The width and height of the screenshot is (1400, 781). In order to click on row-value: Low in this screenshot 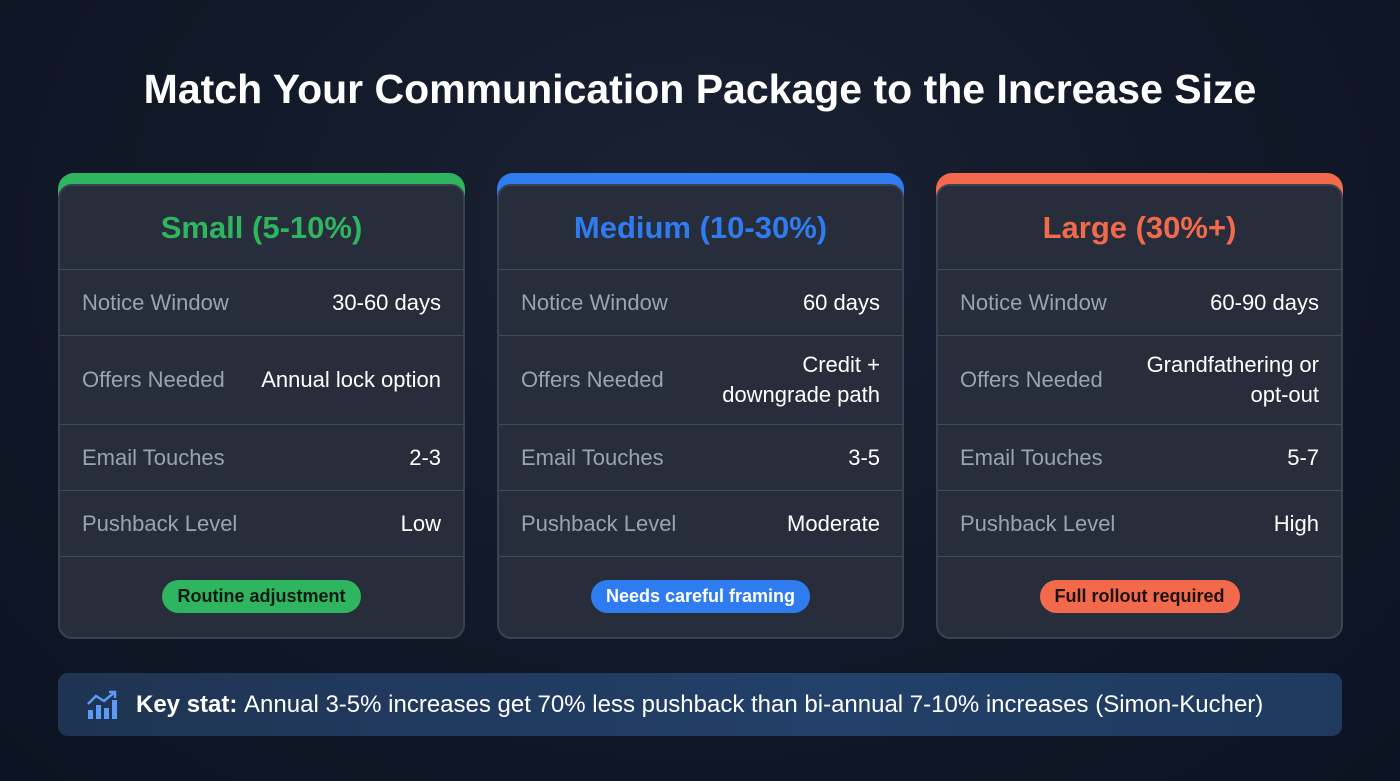, I will do `click(420, 523)`.